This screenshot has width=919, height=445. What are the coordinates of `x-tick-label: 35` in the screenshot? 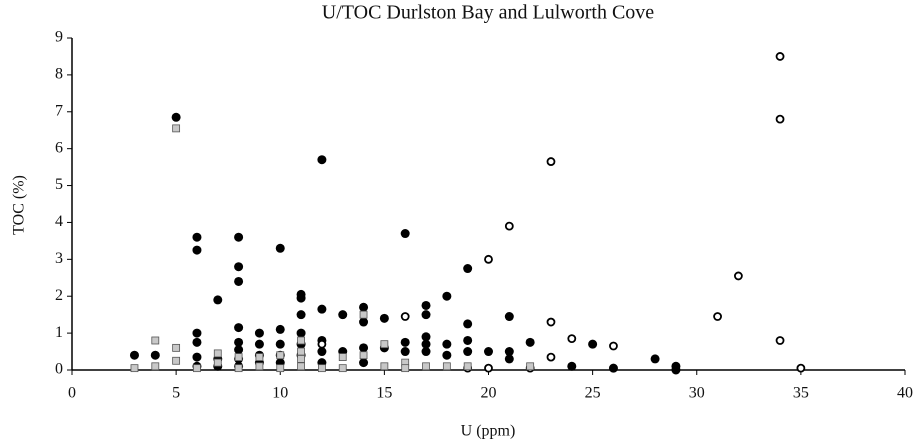 It's located at (801, 393).